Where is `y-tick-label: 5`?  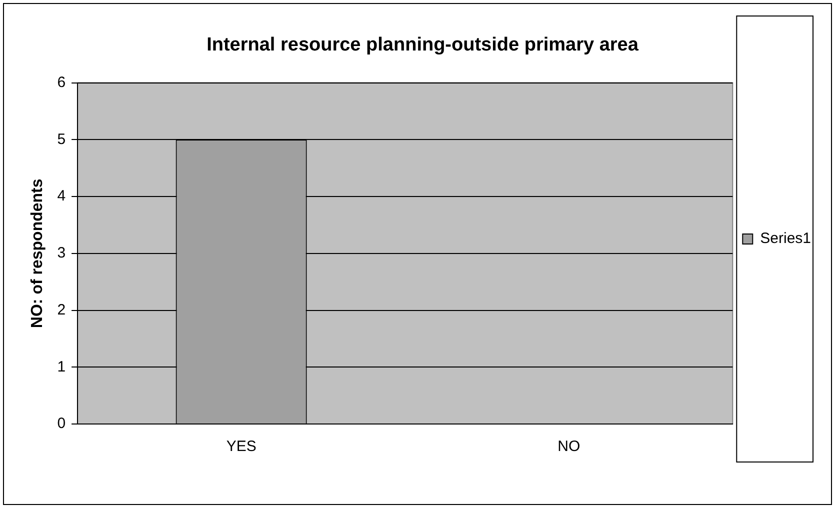 y-tick-label: 5 is located at coordinates (61, 139).